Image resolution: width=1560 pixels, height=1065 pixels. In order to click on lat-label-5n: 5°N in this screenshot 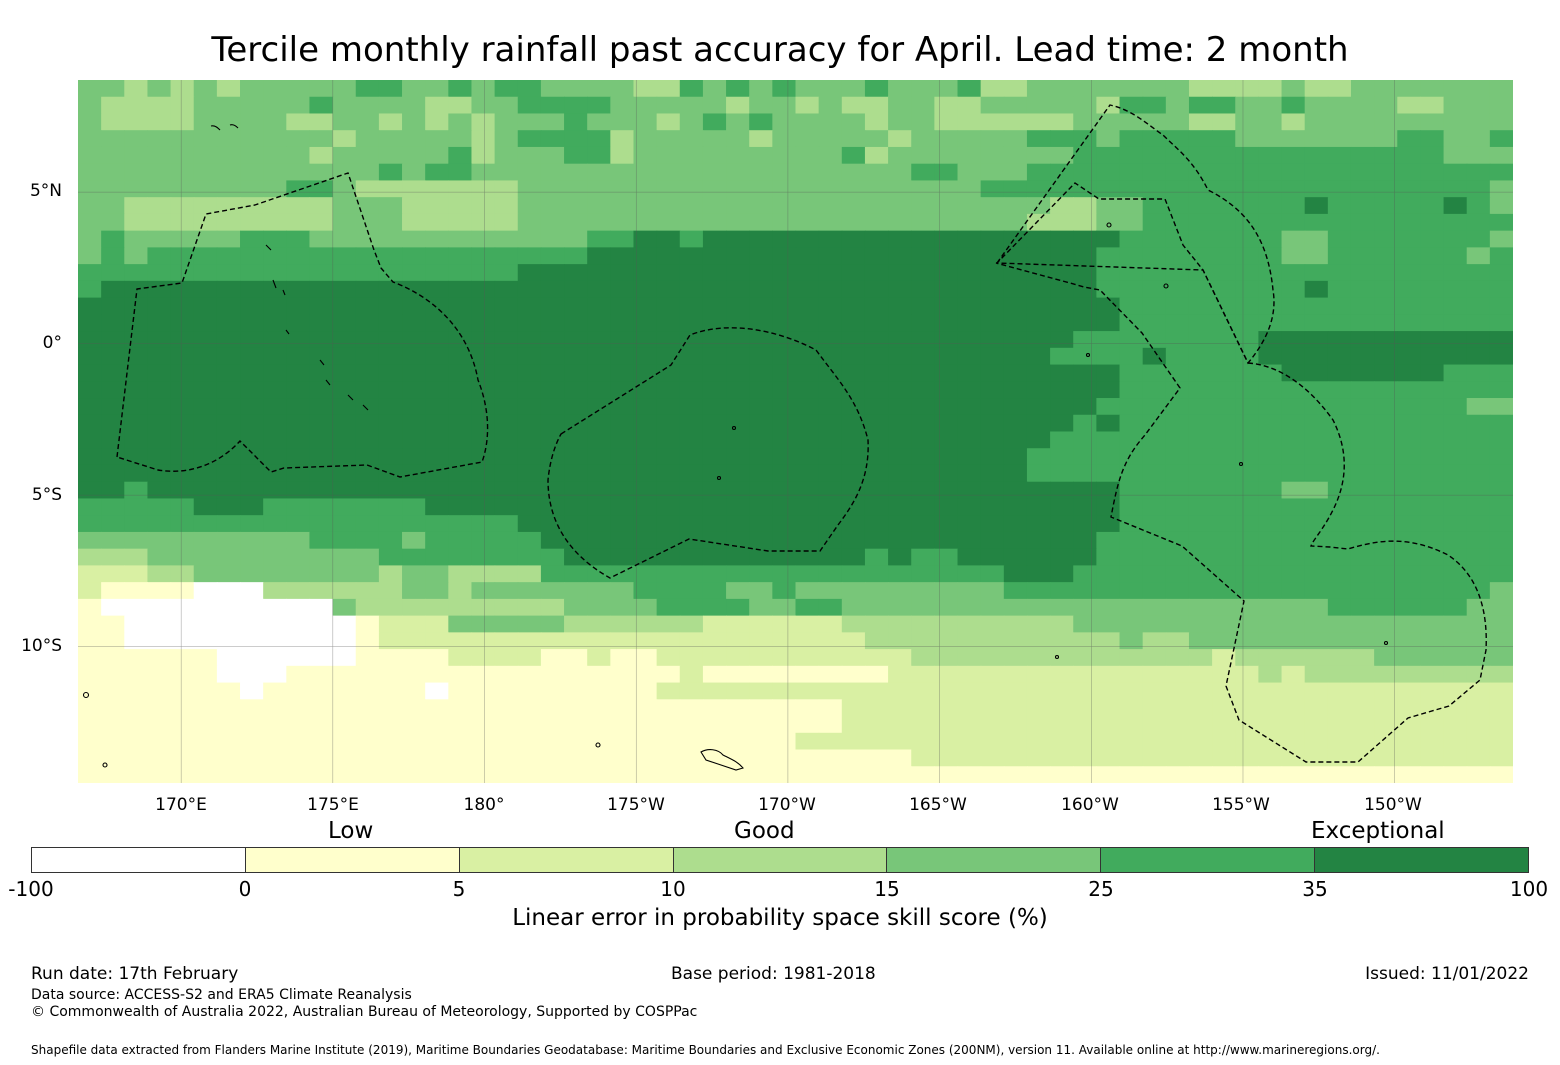, I will do `click(45, 191)`.